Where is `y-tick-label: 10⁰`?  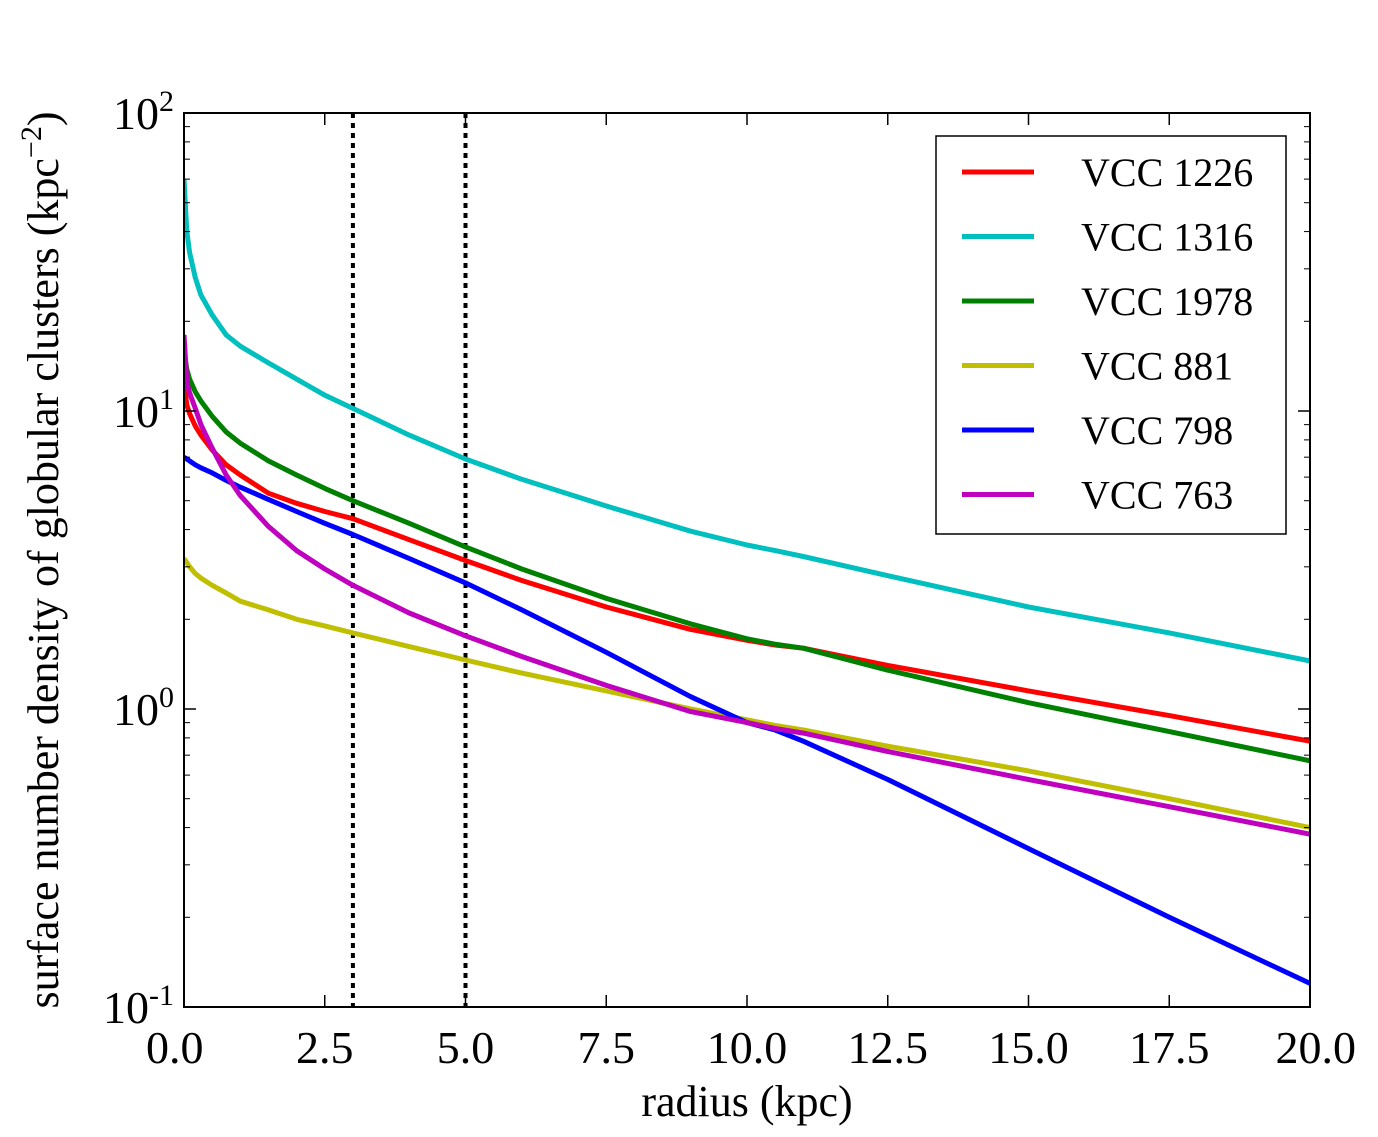
y-tick-label: 10⁰ is located at coordinates (143, 708).